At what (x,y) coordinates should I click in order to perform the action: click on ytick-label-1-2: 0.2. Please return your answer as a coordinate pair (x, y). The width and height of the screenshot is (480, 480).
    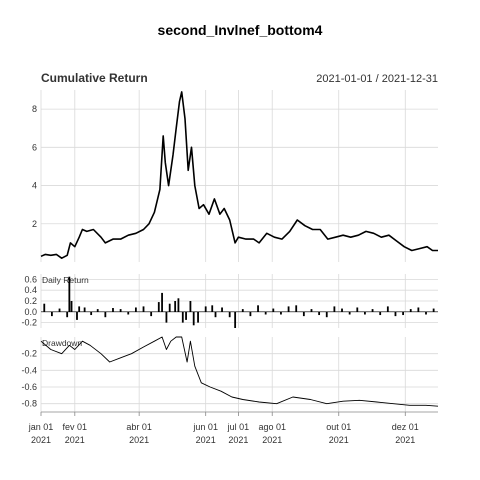
    Looking at the image, I should click on (30, 301).